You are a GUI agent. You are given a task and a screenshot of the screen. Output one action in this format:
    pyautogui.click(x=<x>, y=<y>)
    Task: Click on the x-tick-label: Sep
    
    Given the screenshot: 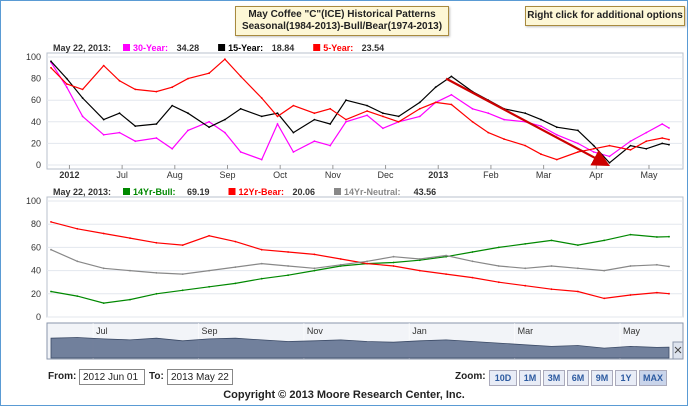 What is the action you would take?
    pyautogui.click(x=227, y=175)
    